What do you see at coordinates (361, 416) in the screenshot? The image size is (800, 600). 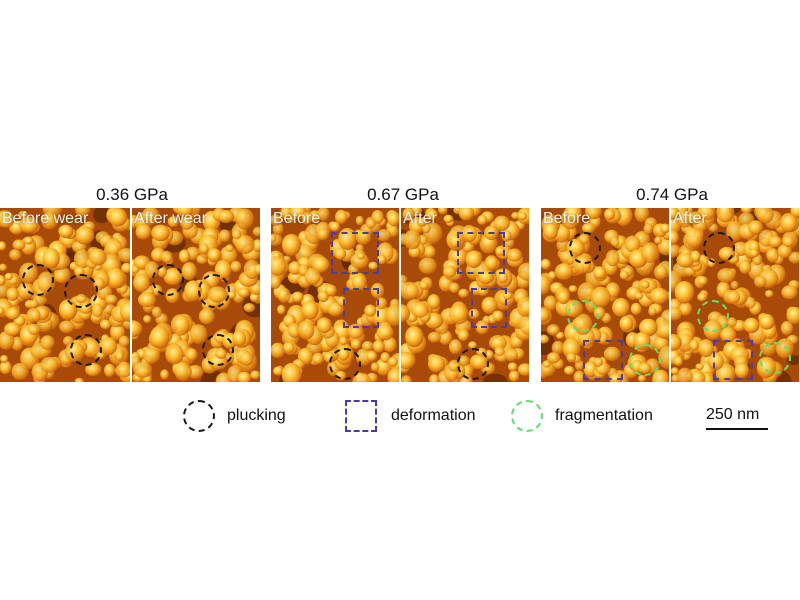 I see `deformation-legend-icon` at bounding box center [361, 416].